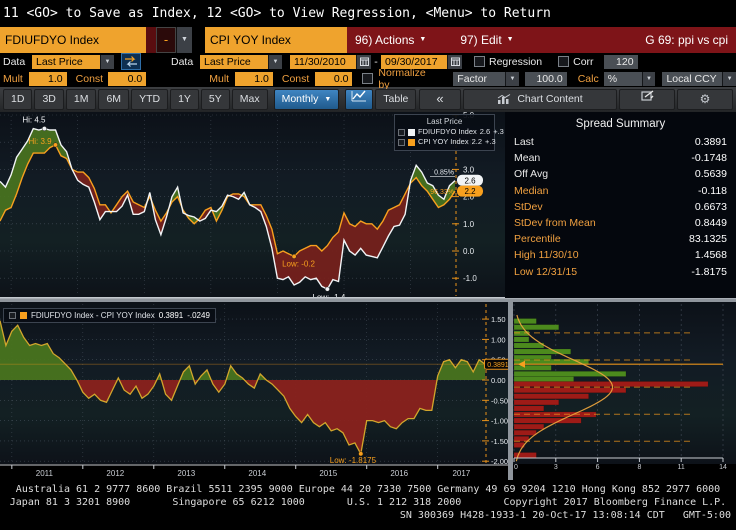 The image size is (736, 530). Describe the element at coordinates (184, 99) in the screenshot. I see `range-button-1y: 1Y` at that location.